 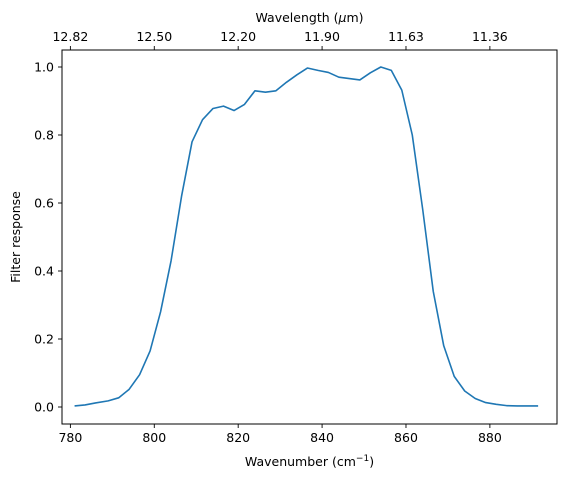 What do you see at coordinates (490, 437) in the screenshot?
I see `x-tick-label: 880` at bounding box center [490, 437].